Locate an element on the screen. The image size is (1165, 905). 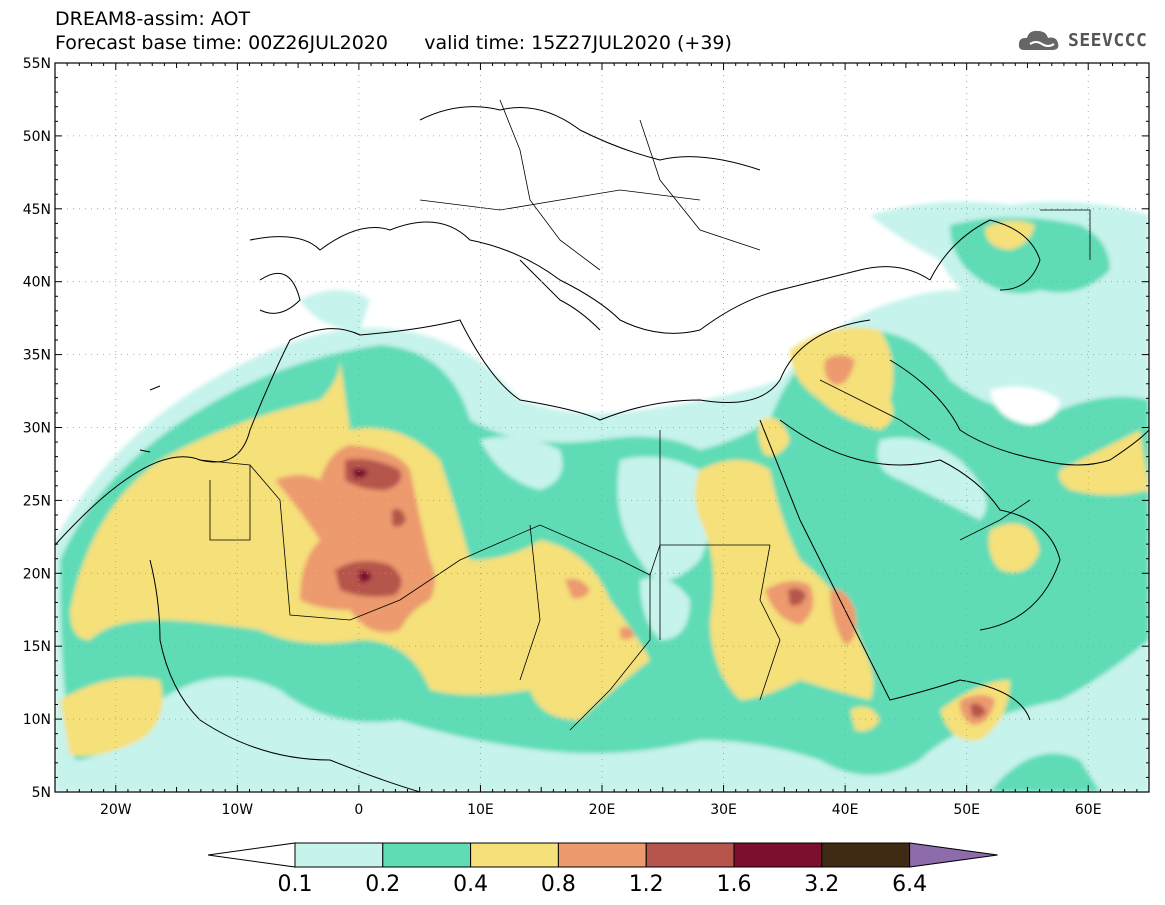
aot-level-1.6 is located at coordinates (360, 473).